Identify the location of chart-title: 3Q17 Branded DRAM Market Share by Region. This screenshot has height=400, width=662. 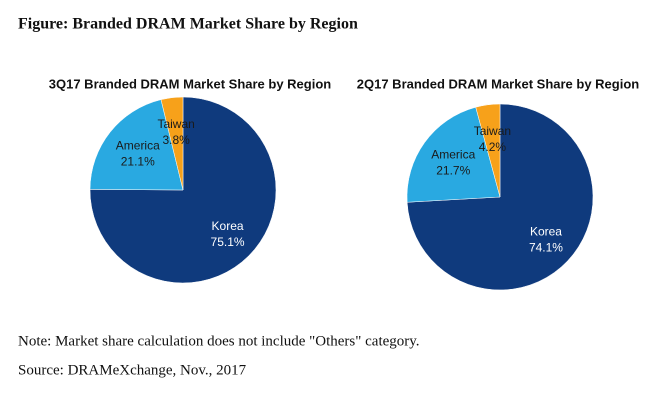
(190, 83).